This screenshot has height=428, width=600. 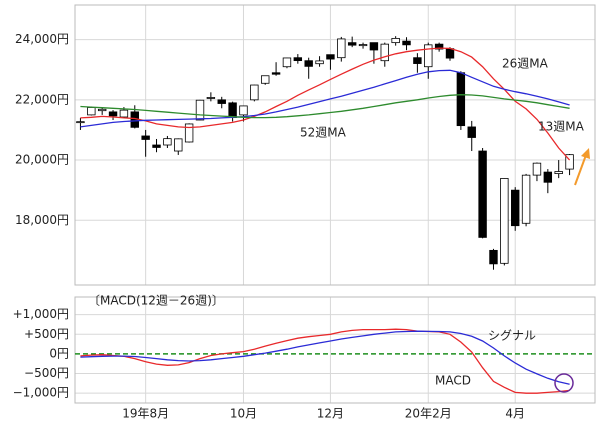 What do you see at coordinates (46, 334) in the screenshot?
I see `y-tick-label: +500円` at bounding box center [46, 334].